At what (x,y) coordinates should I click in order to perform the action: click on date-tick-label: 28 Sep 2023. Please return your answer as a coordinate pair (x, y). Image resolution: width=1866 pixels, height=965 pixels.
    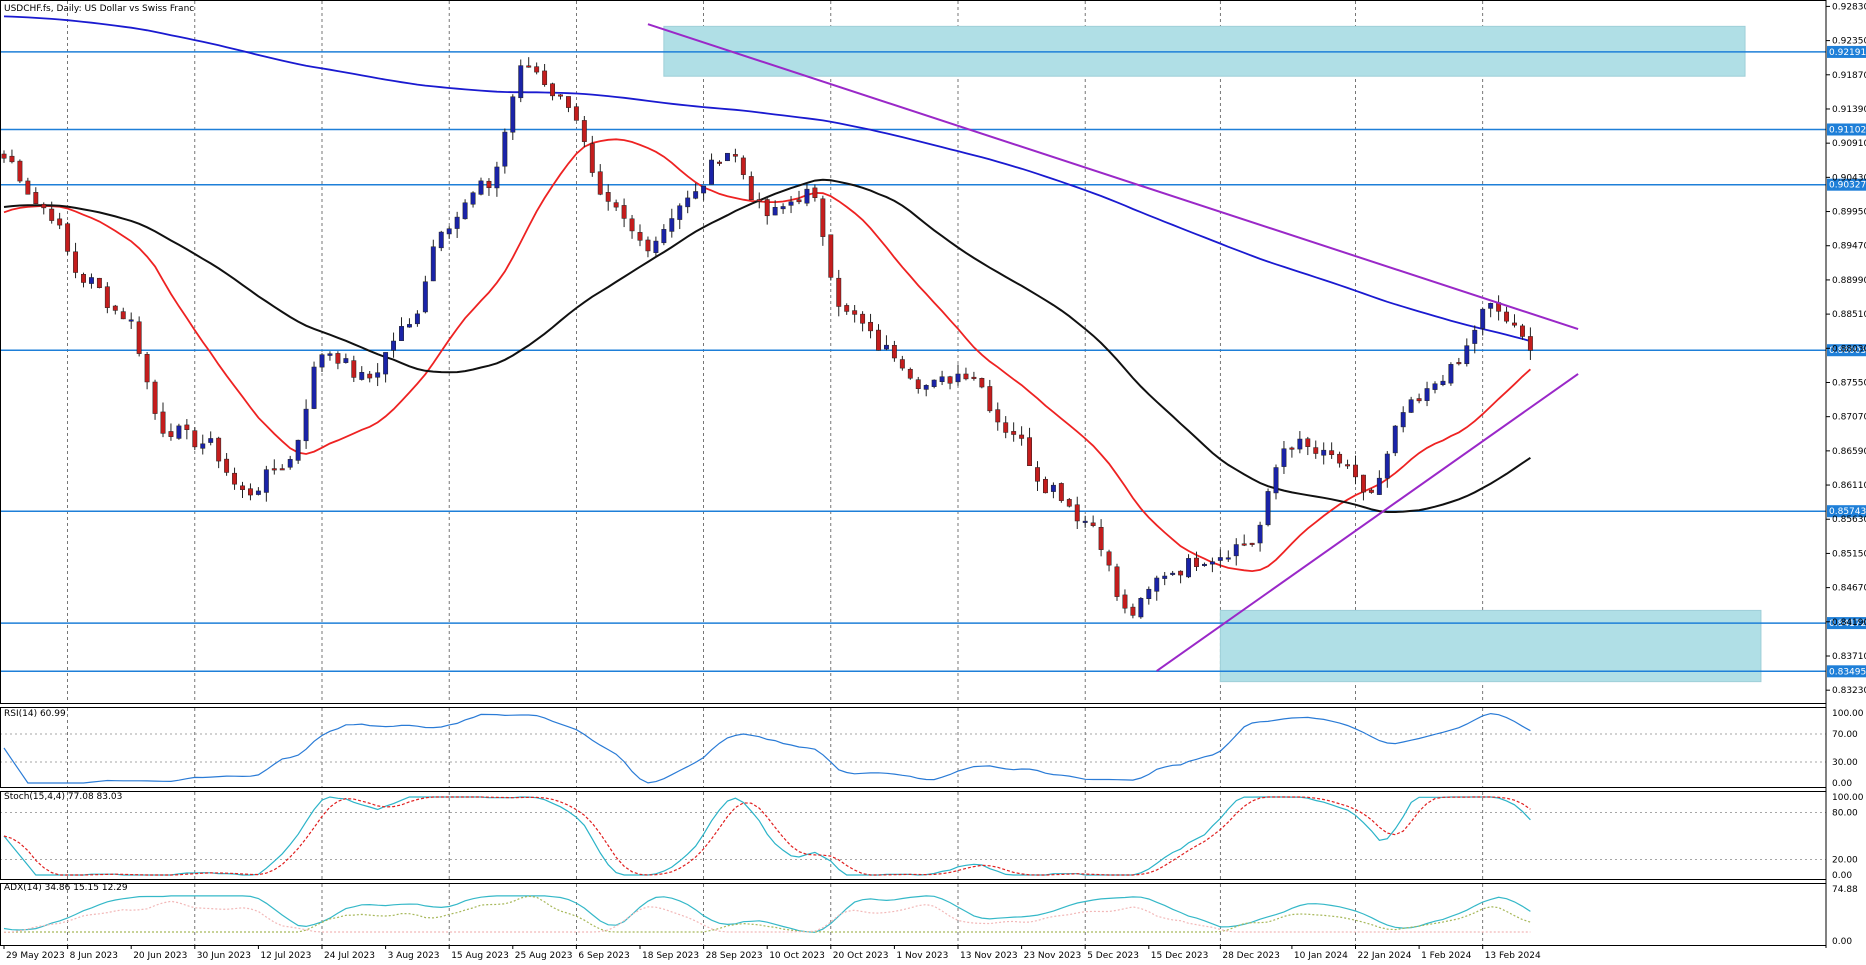
    Looking at the image, I should click on (734, 956).